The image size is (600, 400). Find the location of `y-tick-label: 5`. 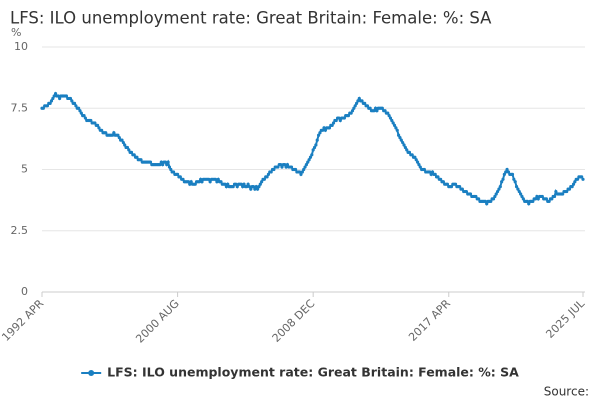

y-tick-label: 5 is located at coordinates (24, 169).